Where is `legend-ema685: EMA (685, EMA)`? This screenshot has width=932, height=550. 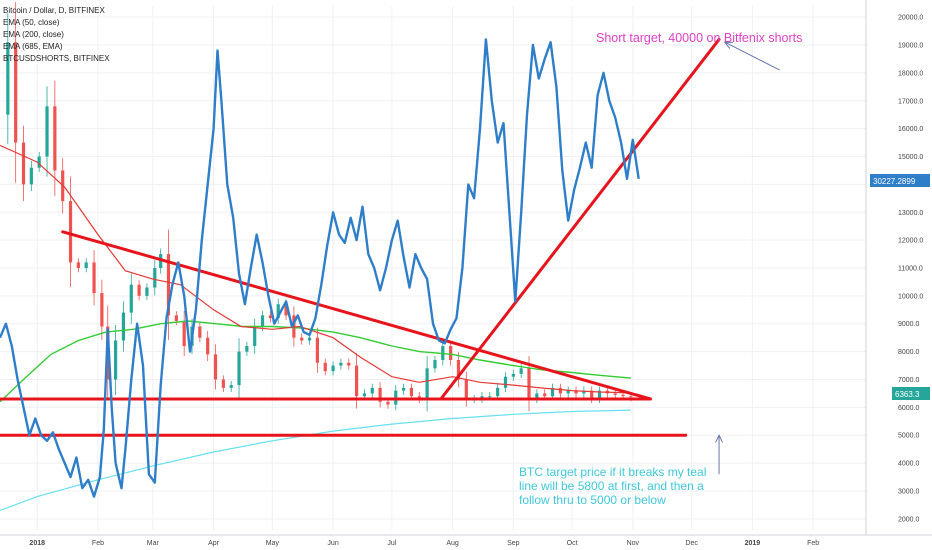
legend-ema685: EMA (685, EMA) is located at coordinates (33, 46).